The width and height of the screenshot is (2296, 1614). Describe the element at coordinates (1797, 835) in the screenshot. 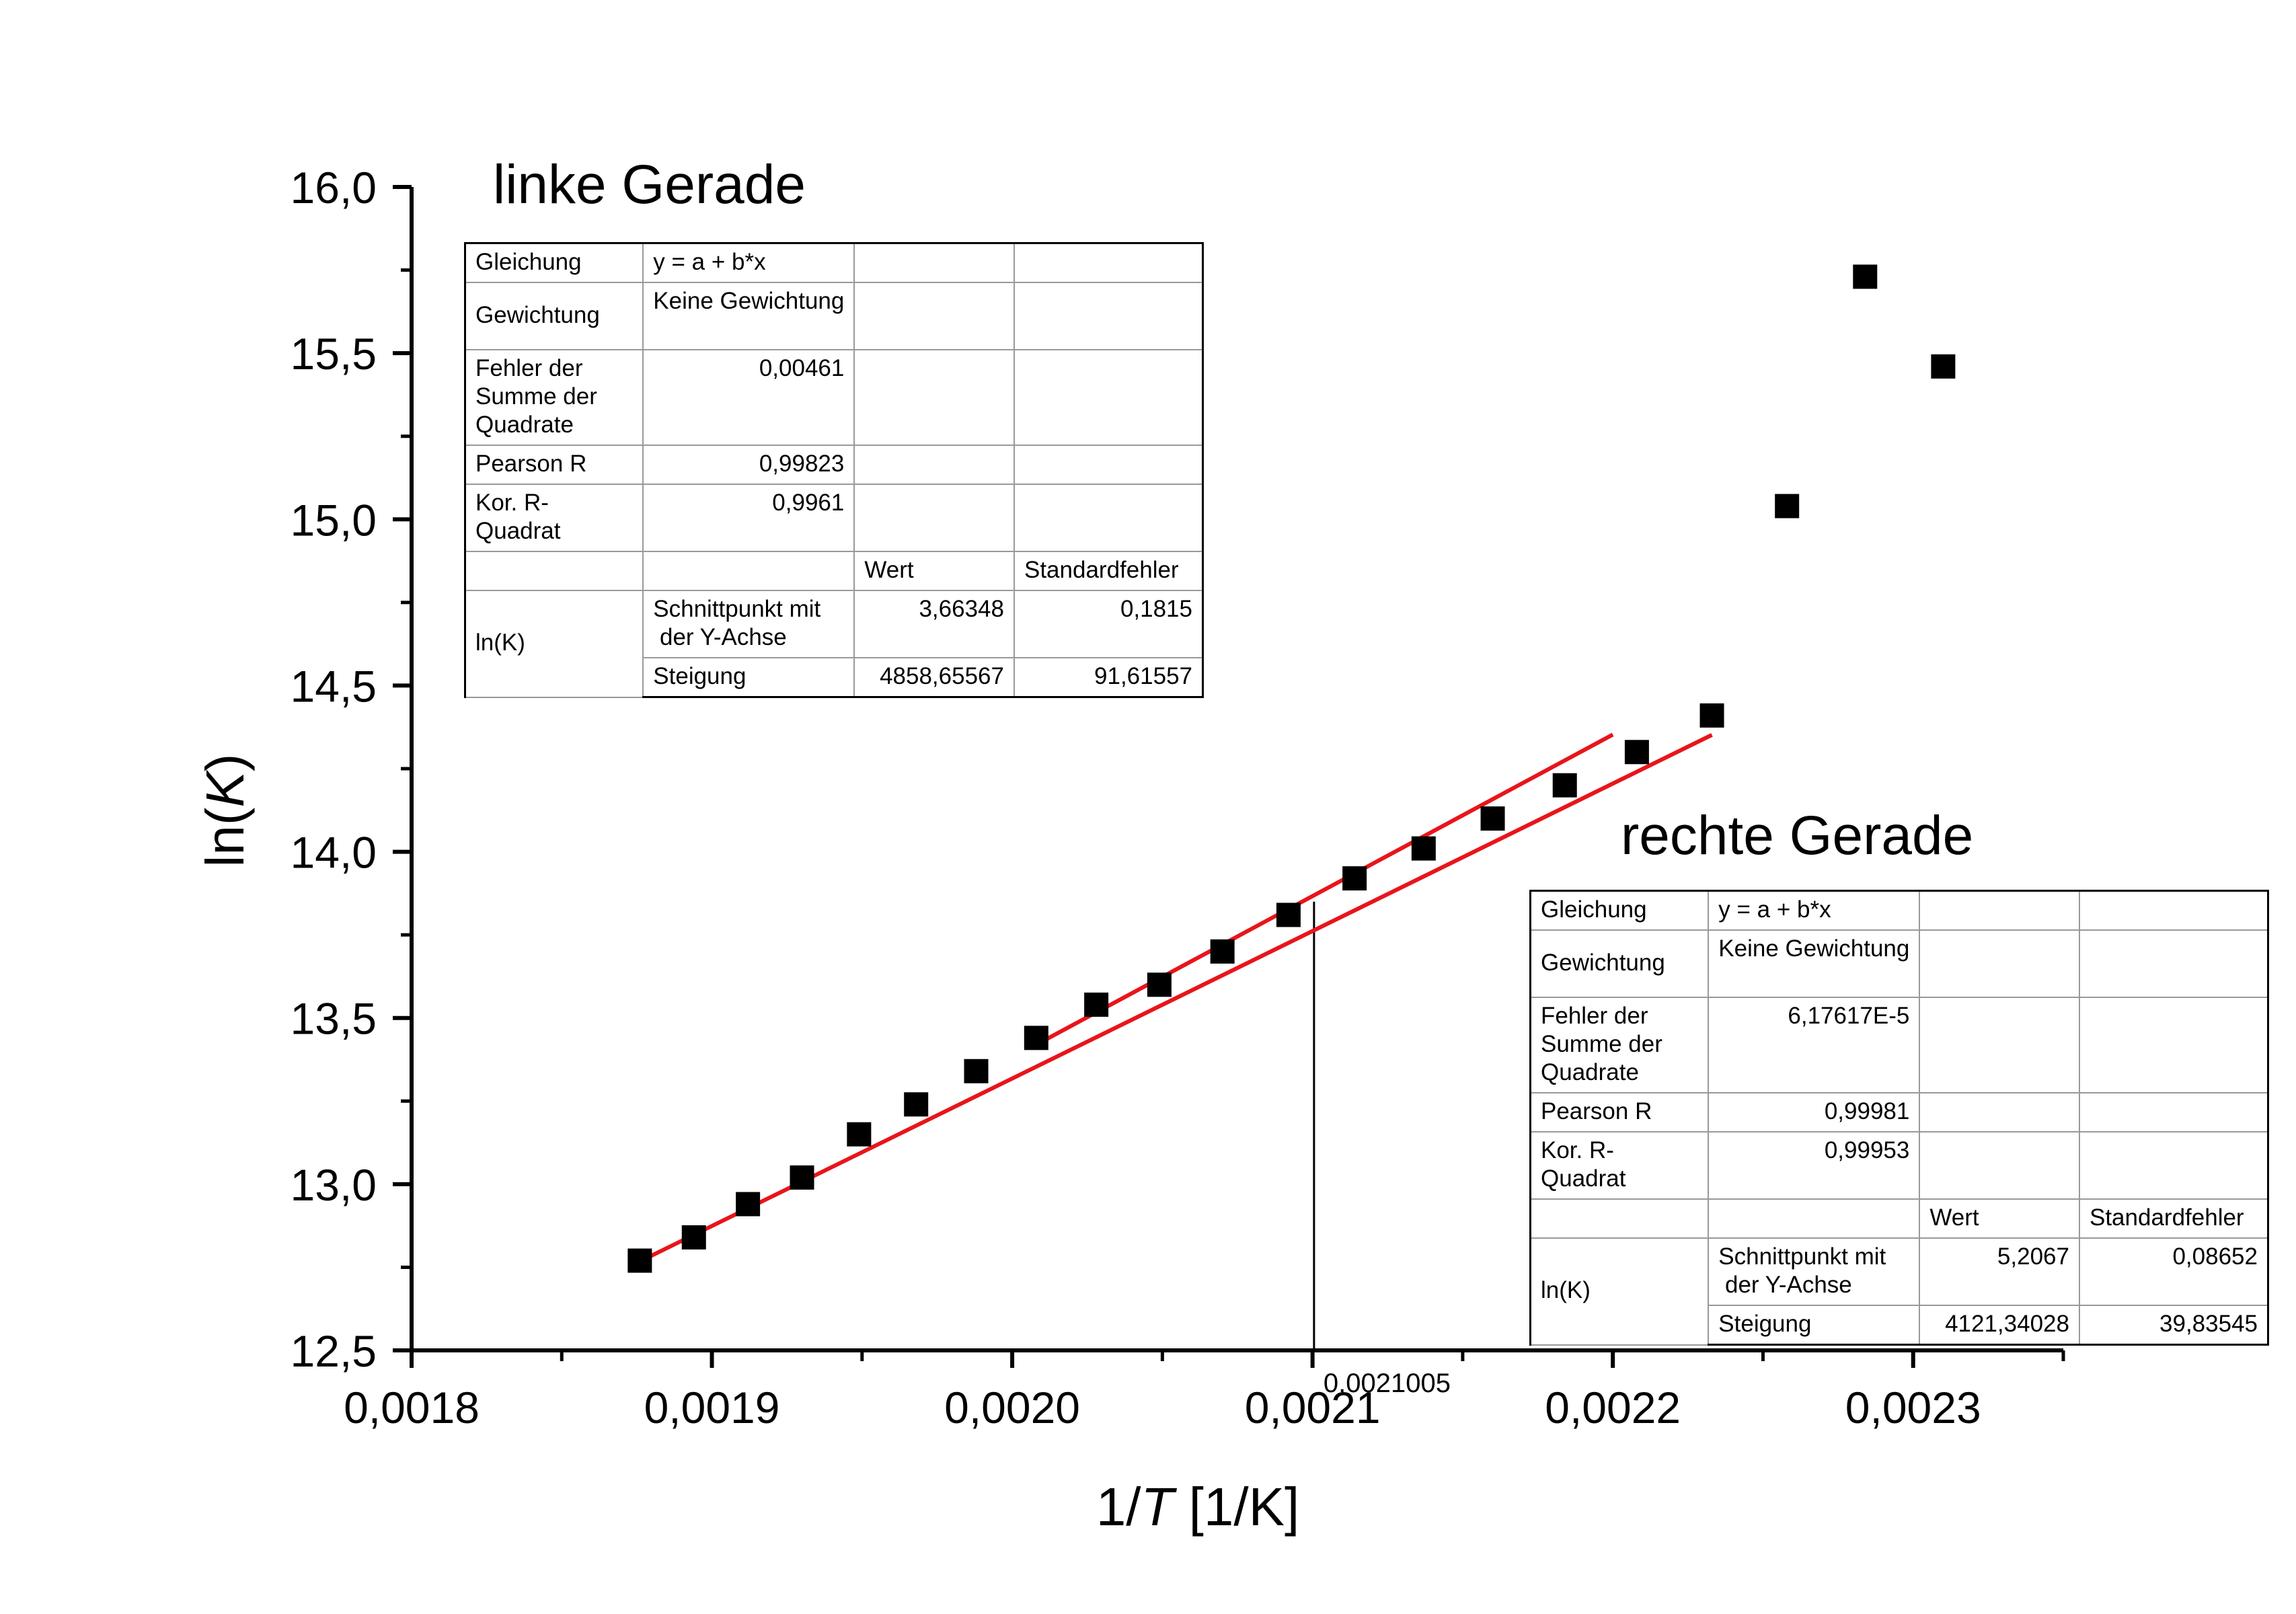

I see `right-table-title: rechte Gerade` at that location.